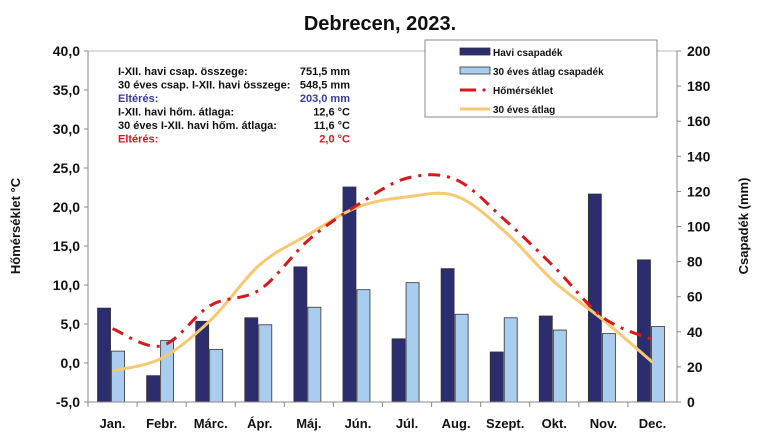  I want to click on x-tick-label: Jún., so click(358, 423).